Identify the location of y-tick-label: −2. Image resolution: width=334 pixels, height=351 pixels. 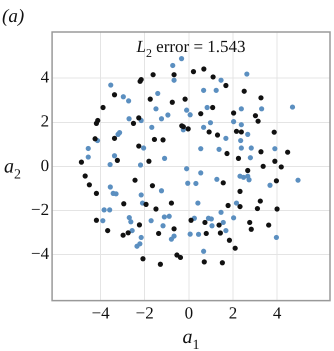
(40, 209).